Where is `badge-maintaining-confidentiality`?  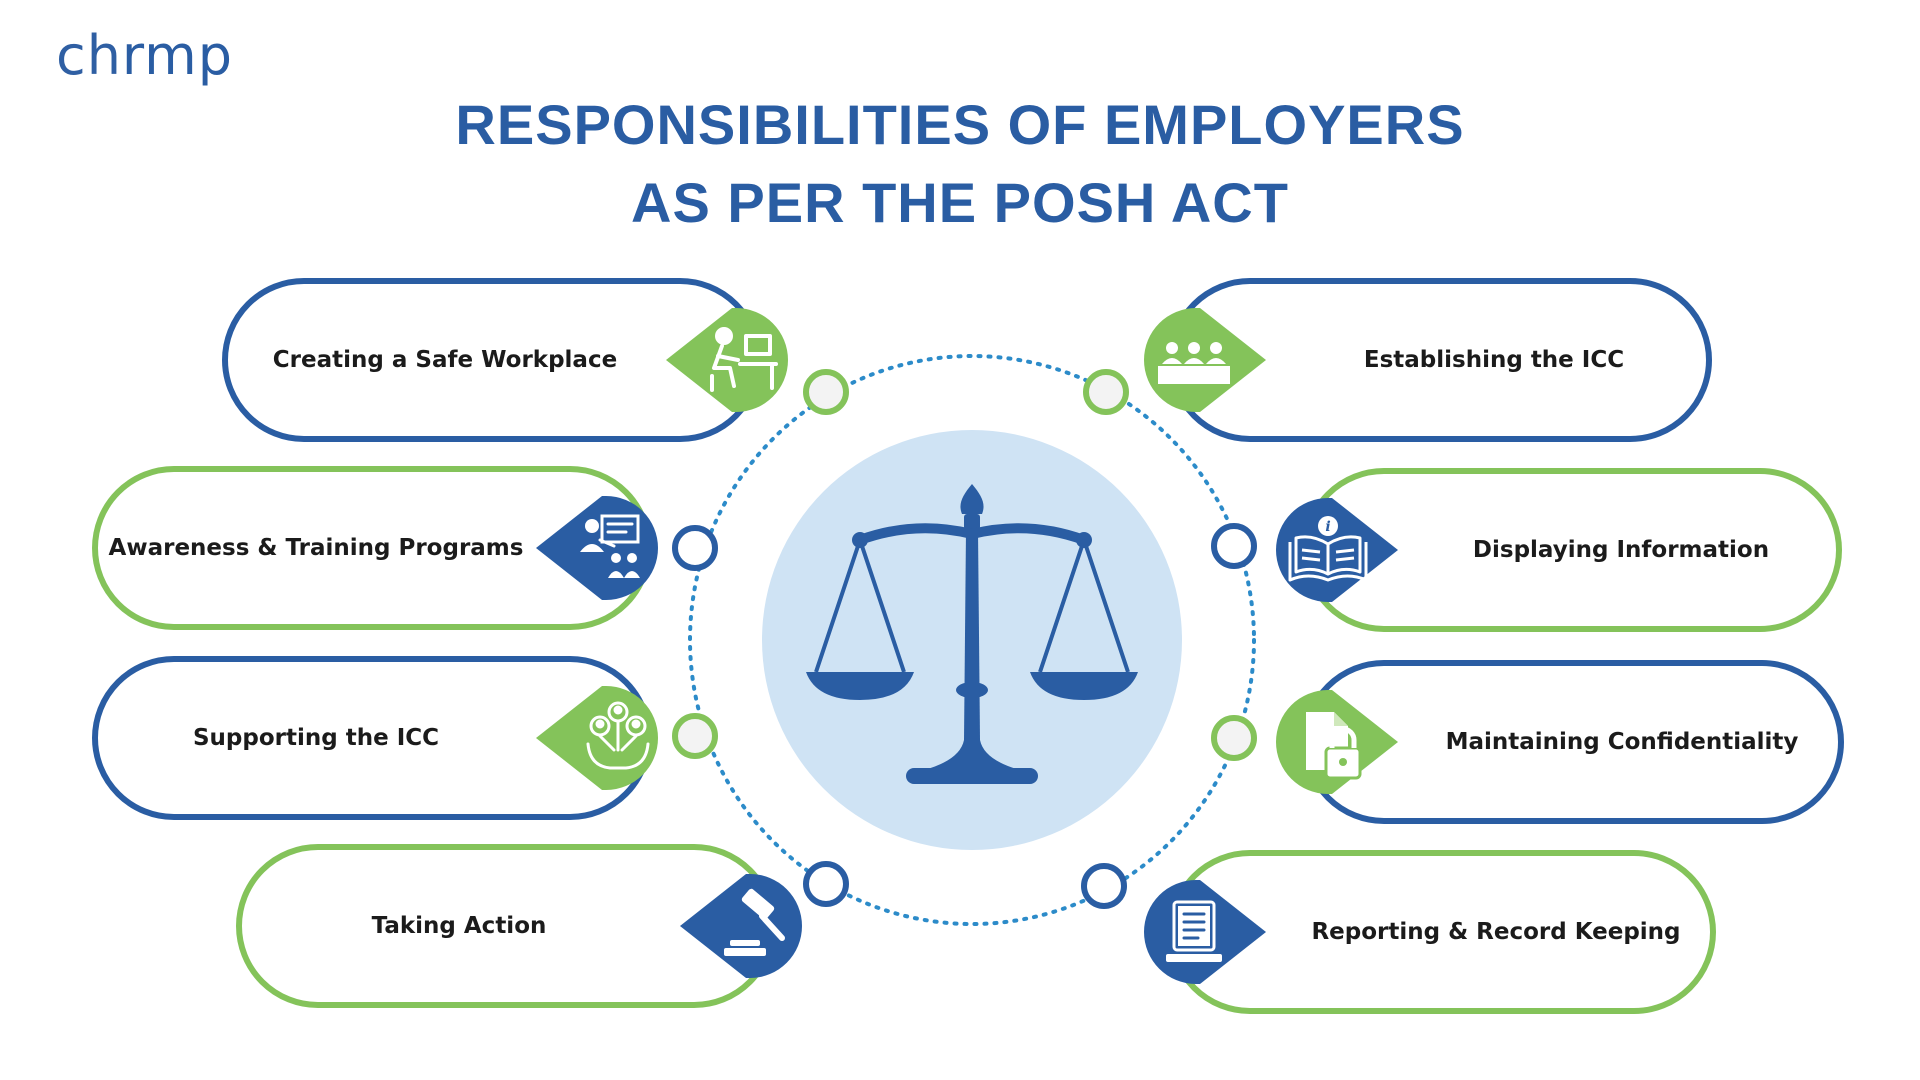
badge-maintaining-confidentiality is located at coordinates (1337, 742).